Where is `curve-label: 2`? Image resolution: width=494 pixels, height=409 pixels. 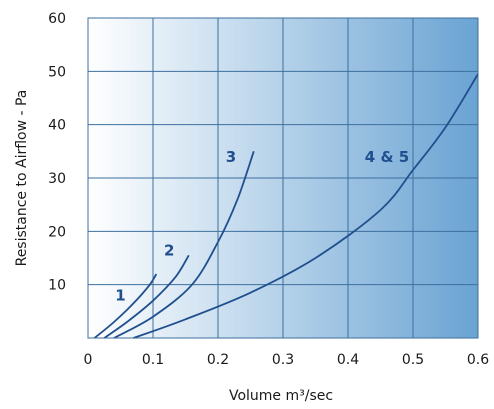
curve-label: 2 is located at coordinates (169, 250).